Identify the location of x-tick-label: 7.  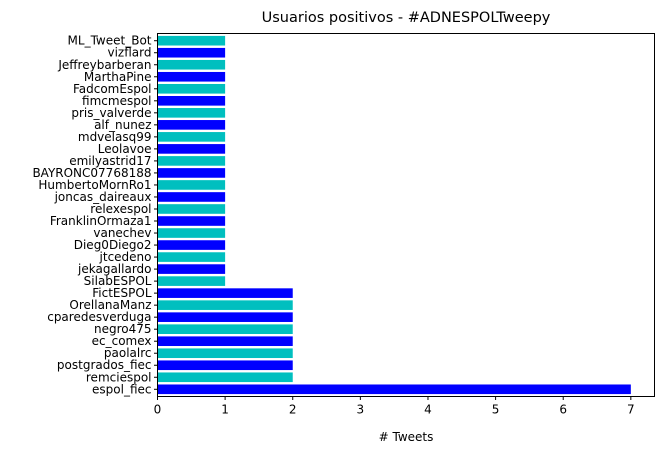
(631, 410).